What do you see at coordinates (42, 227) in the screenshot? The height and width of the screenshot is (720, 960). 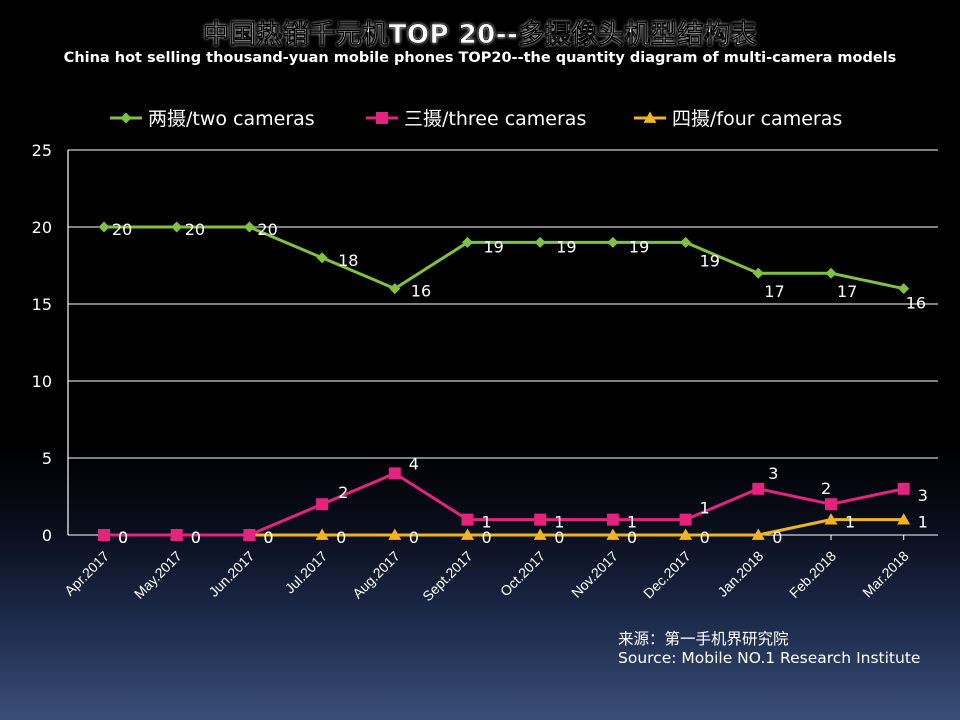 I see `y-tick-label: 20` at bounding box center [42, 227].